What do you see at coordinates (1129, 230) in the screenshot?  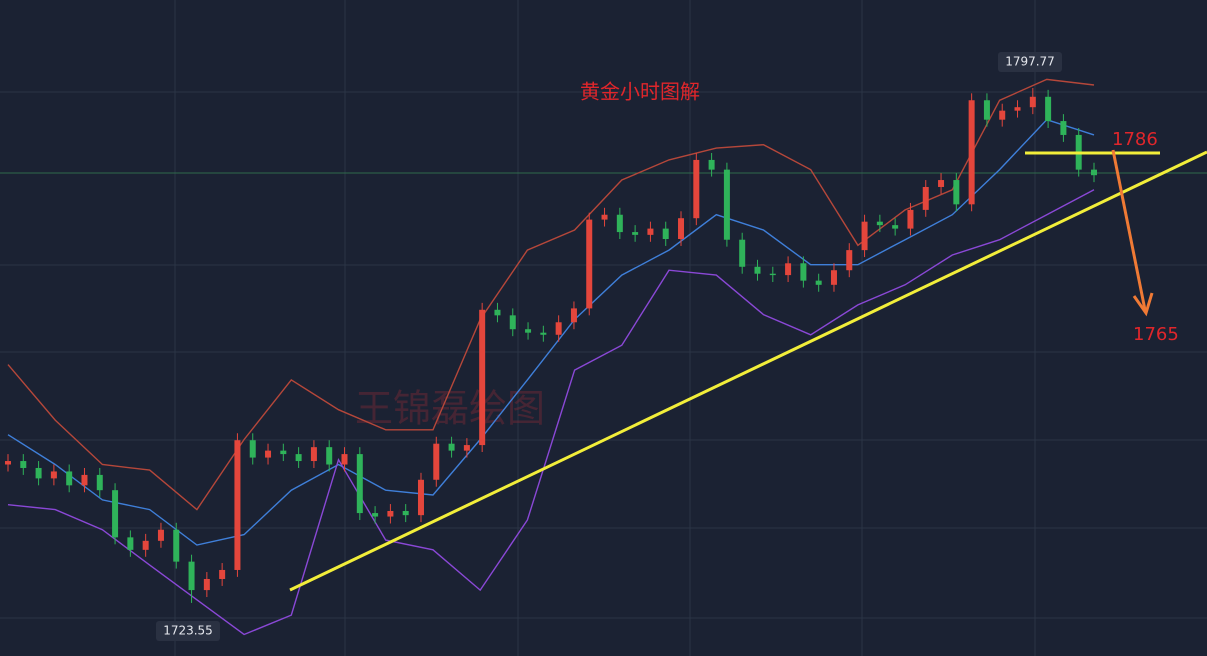 I see `arrow` at bounding box center [1129, 230].